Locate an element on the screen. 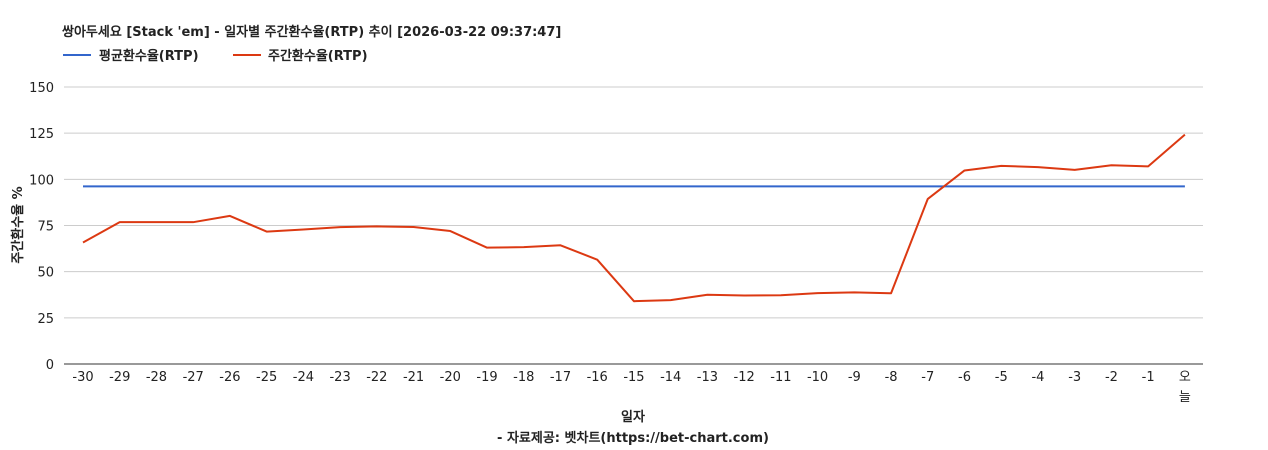 The image size is (1268, 450). y-tick-label: 125 is located at coordinates (41, 134).